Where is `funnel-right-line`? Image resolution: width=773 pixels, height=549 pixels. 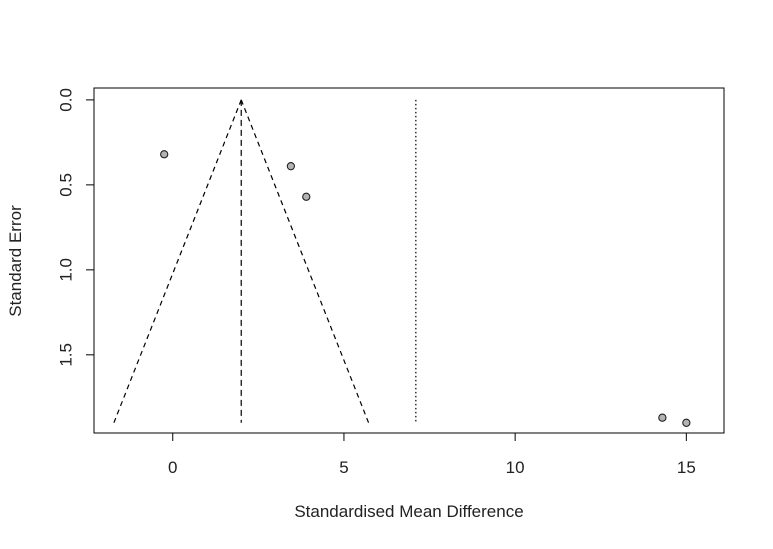 funnel-right-line is located at coordinates (305, 261).